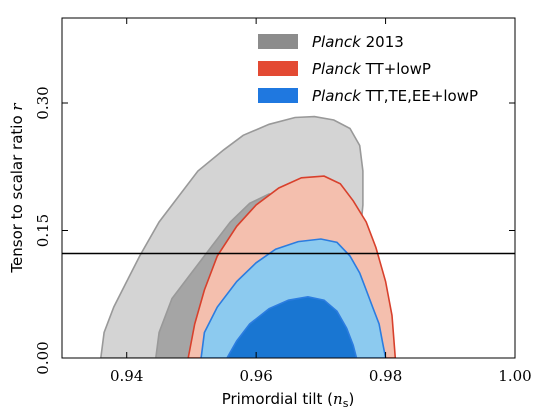 The width and height of the screenshot is (545, 416). What do you see at coordinates (17, 188) in the screenshot?
I see `y-axis-label: Tensor to scalar ratio r` at bounding box center [17, 188].